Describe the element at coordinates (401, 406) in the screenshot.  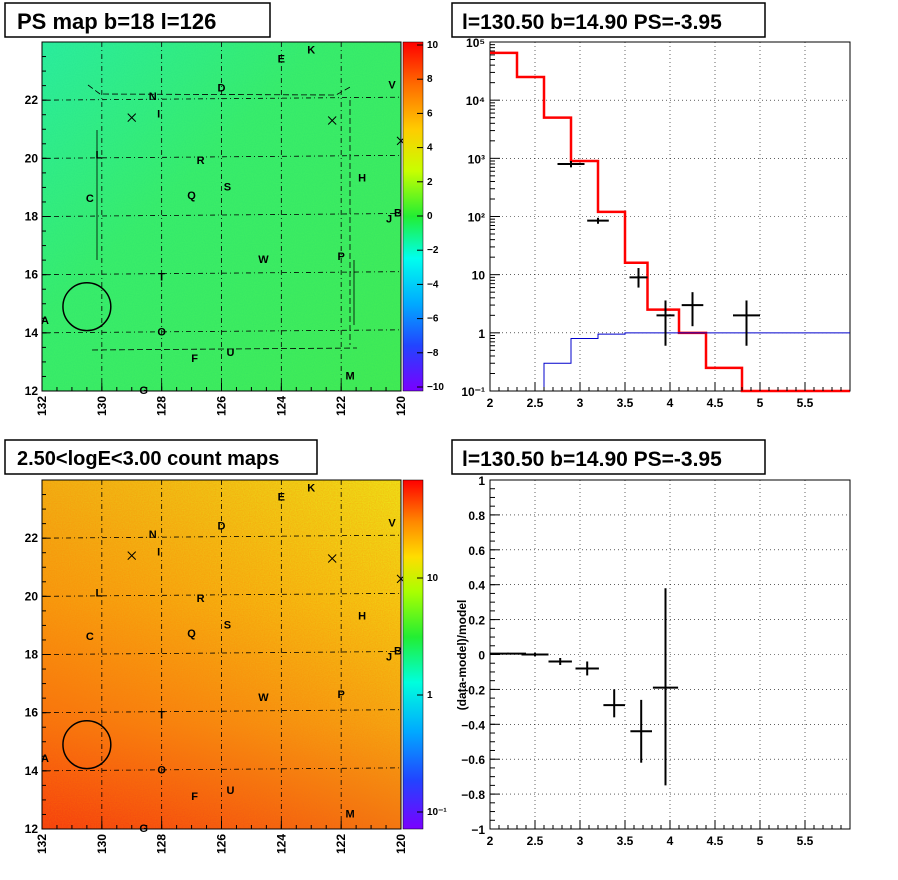
I see `ps-map-x-tick-120: 120` at that location.